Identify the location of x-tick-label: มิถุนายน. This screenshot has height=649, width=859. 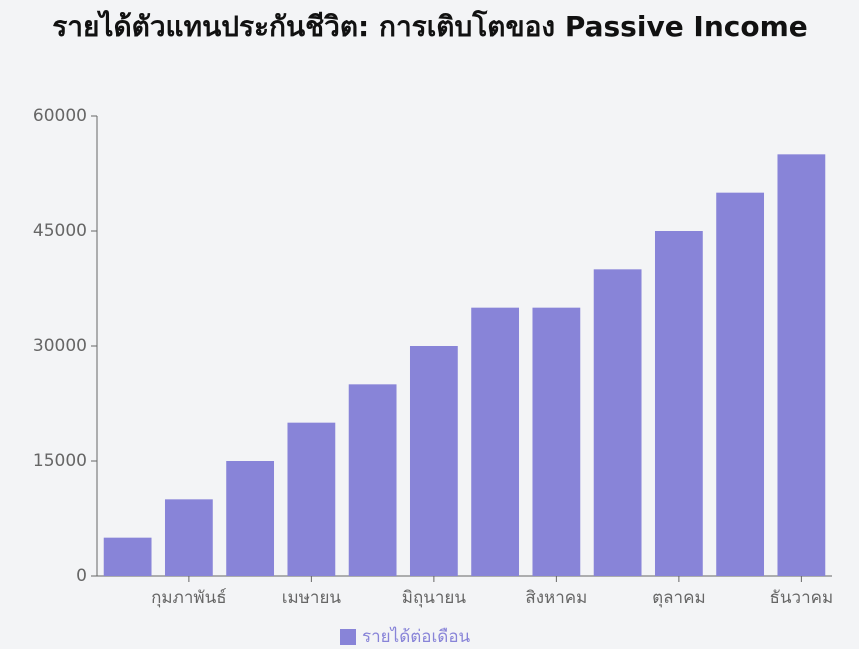
(434, 598).